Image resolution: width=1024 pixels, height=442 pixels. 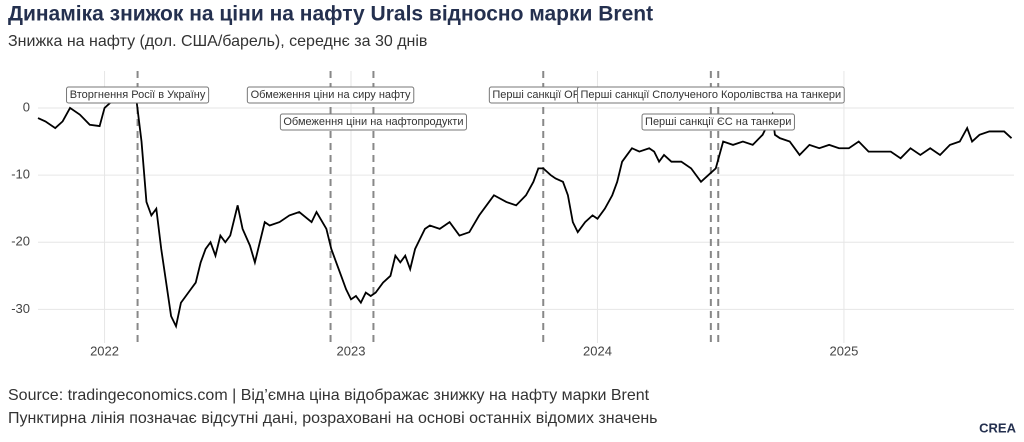 What do you see at coordinates (543, 95) in the screenshot?
I see `annotation-label: Перші санкції OFAC` at bounding box center [543, 95].